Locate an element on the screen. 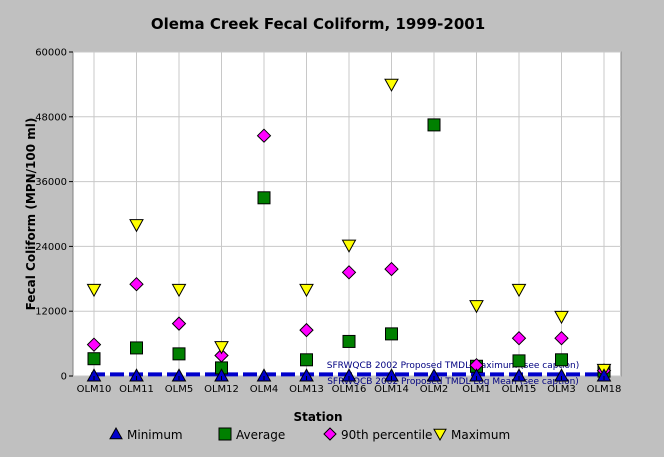 The height and width of the screenshot is (457, 664). y-axis-label: Fecal Coliform (MPN/100 ml) is located at coordinates (31, 214).